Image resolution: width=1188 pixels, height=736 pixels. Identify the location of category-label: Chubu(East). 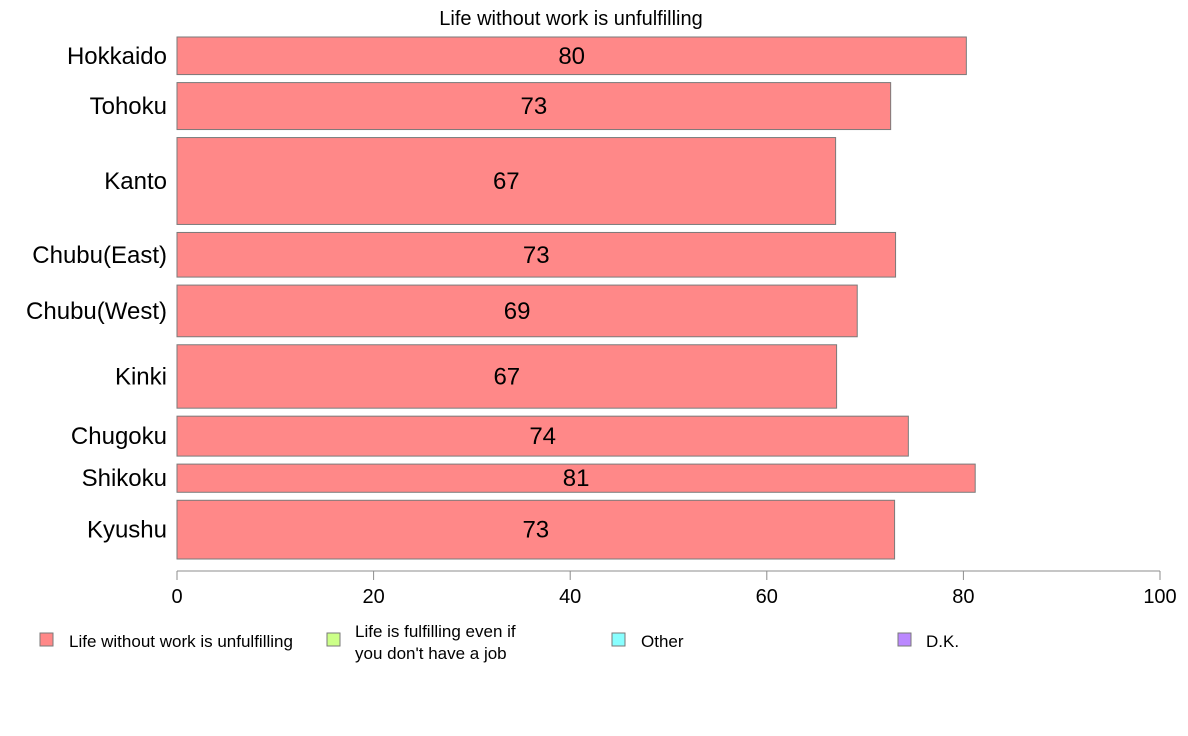
(99, 255).